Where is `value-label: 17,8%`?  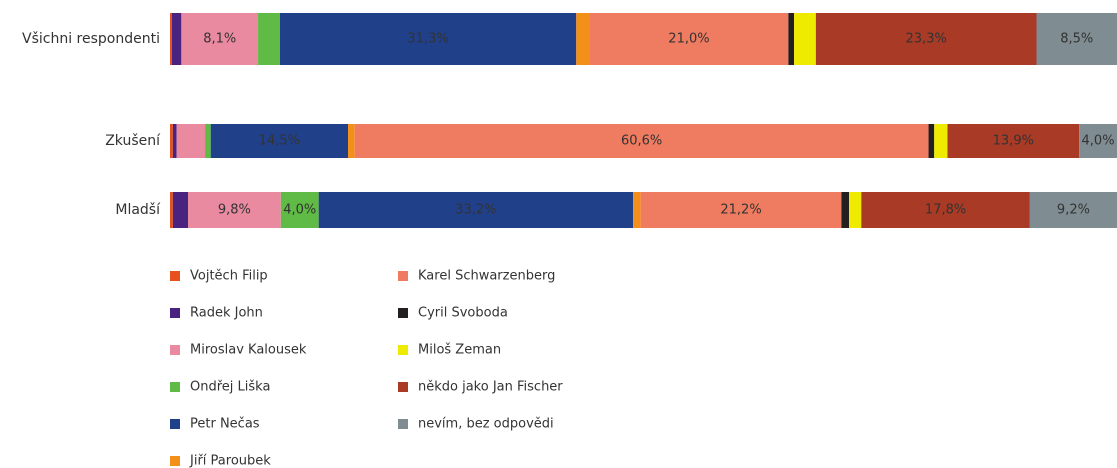
value-label: 17,8% is located at coordinates (945, 210).